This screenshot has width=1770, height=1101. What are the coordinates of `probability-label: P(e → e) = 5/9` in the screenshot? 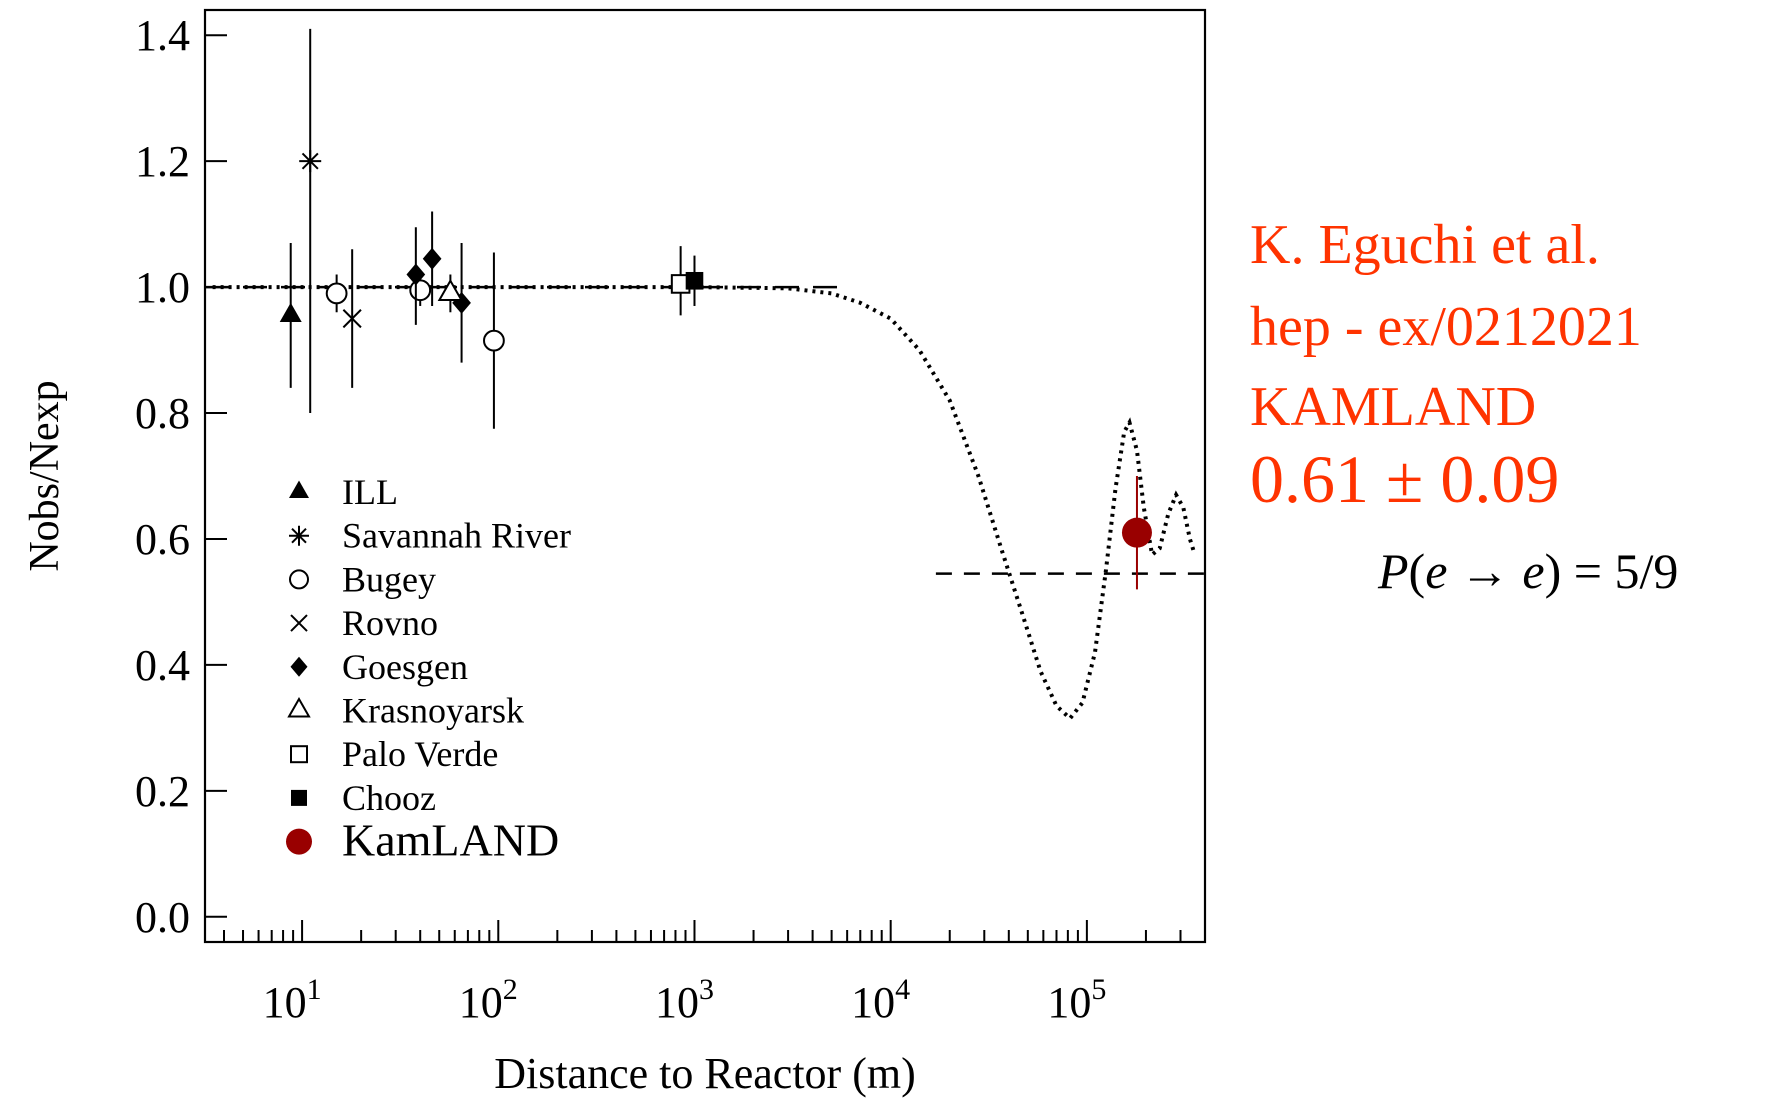 It's located at (1527, 571).